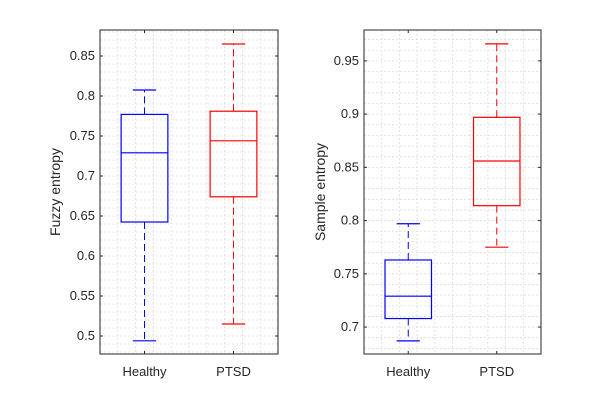 This screenshot has width=600, height=400. I want to click on y-axis-label: Fuzzy entropy, so click(55, 192).